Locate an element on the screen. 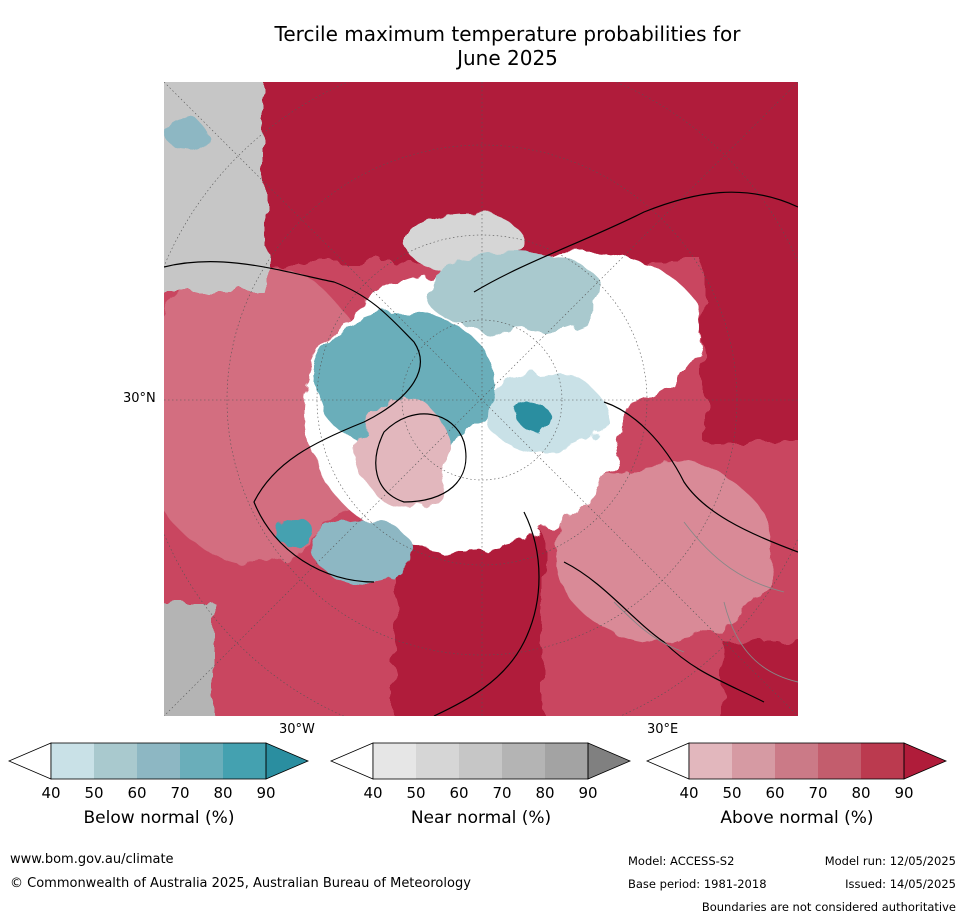  colorbar-near-outline is located at coordinates (480, 761).